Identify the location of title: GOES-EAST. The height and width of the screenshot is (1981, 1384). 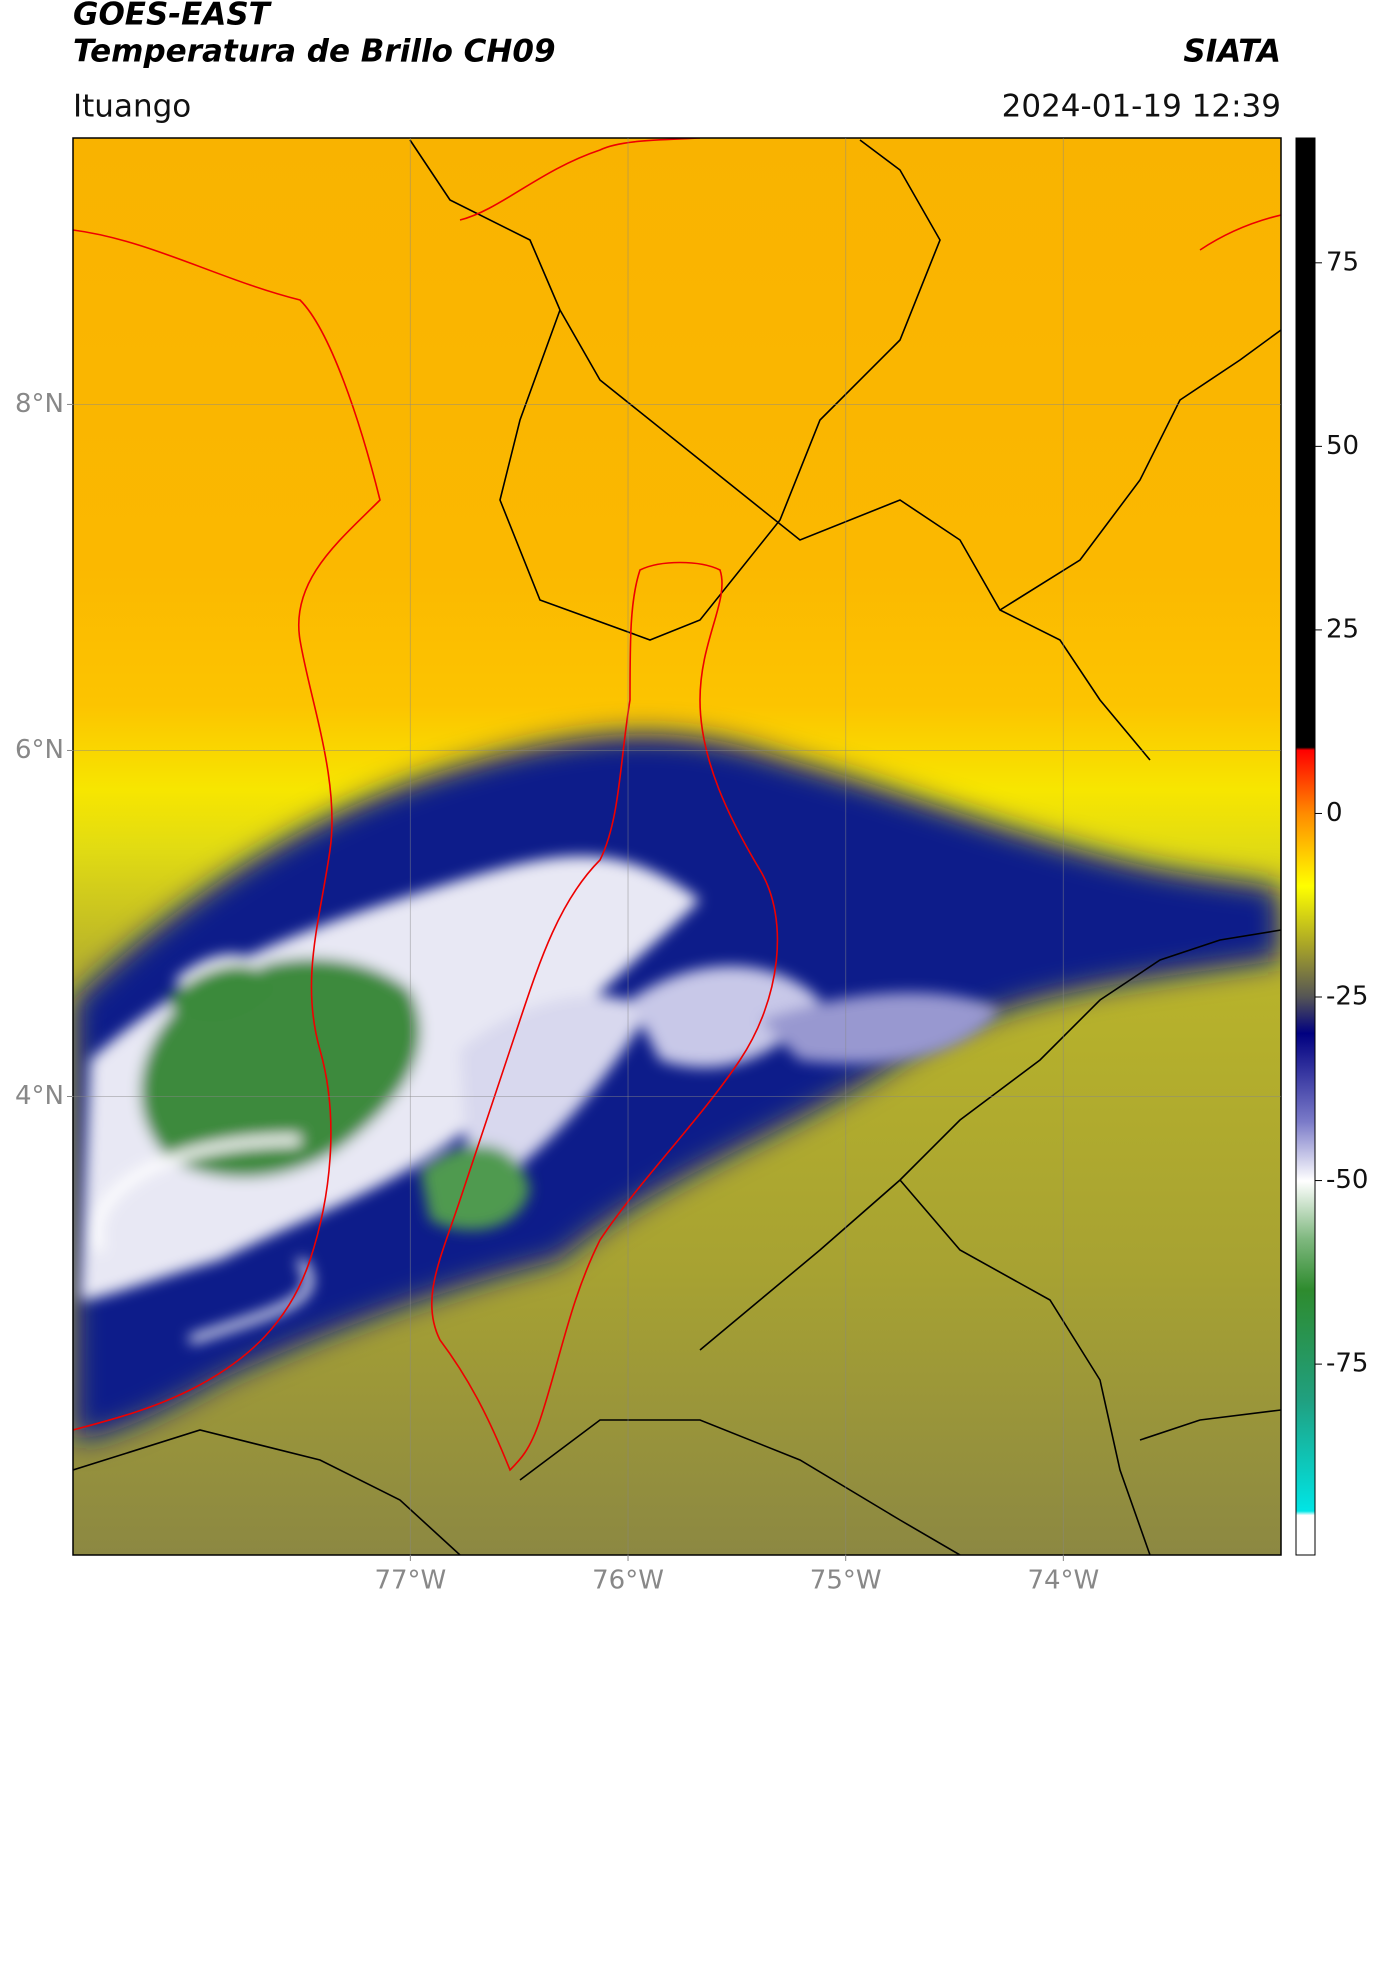
(173, 16).